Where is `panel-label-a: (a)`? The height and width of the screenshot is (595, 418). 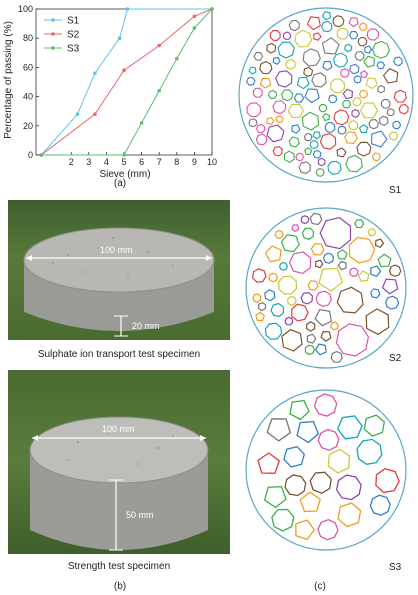 panel-label-a: (a) is located at coordinates (120, 183).